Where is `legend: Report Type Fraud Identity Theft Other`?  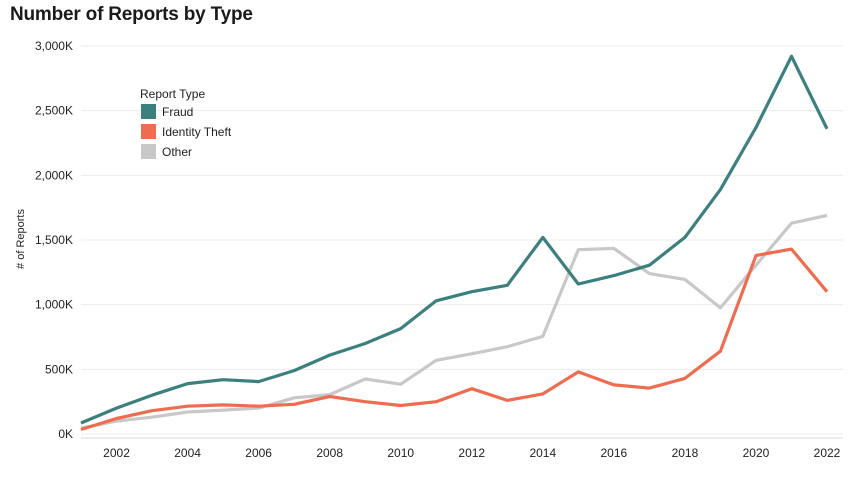 legend: Report Type Fraud Identity Theft Other is located at coordinates (186, 123).